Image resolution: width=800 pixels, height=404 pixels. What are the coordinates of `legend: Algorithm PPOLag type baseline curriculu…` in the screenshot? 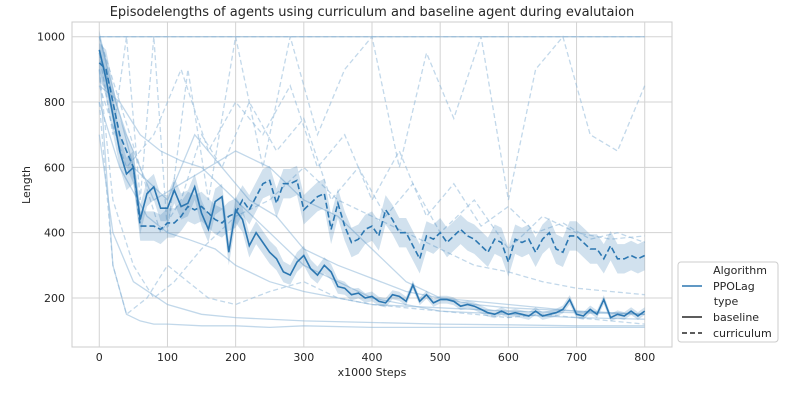 It's located at (728, 302).